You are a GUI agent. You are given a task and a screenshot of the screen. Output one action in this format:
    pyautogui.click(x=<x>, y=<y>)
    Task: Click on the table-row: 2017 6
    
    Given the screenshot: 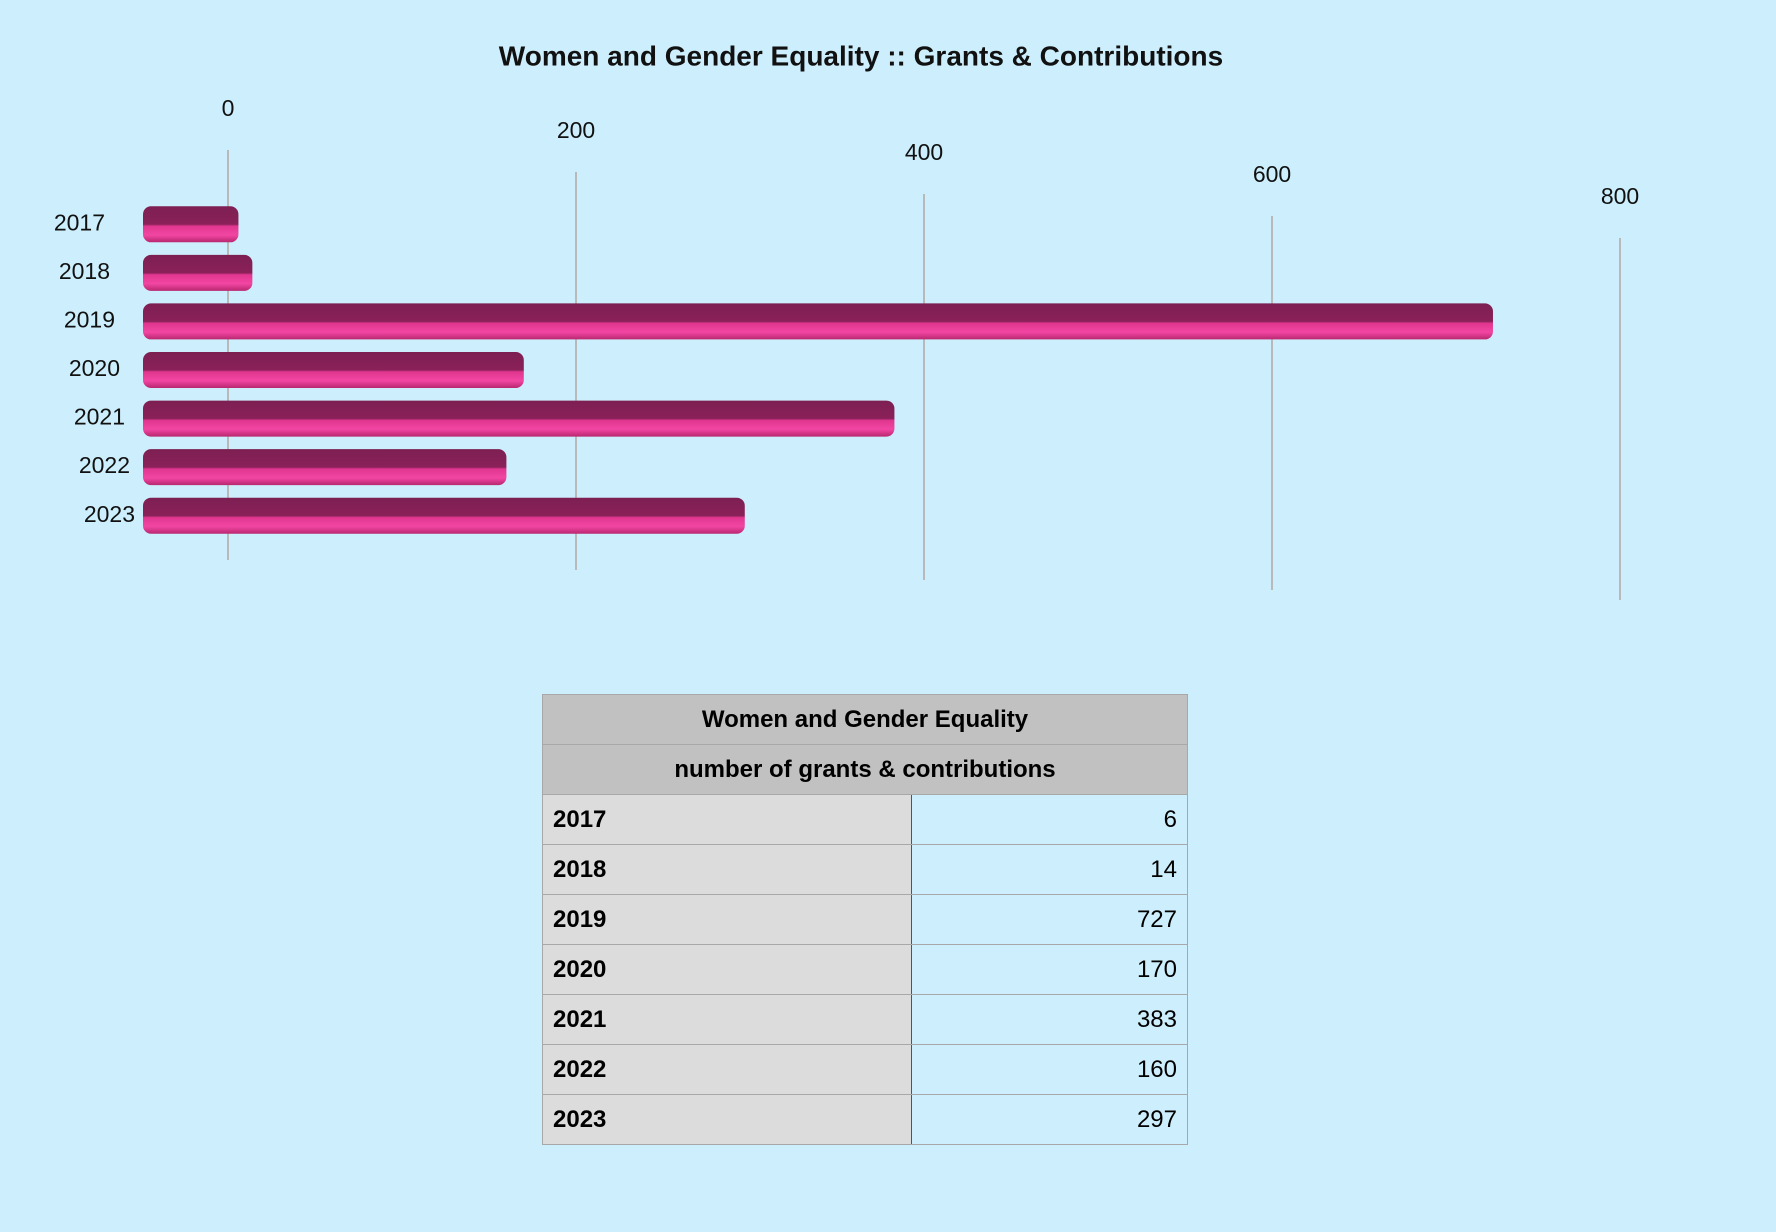 What is the action you would take?
    pyautogui.click(x=865, y=819)
    